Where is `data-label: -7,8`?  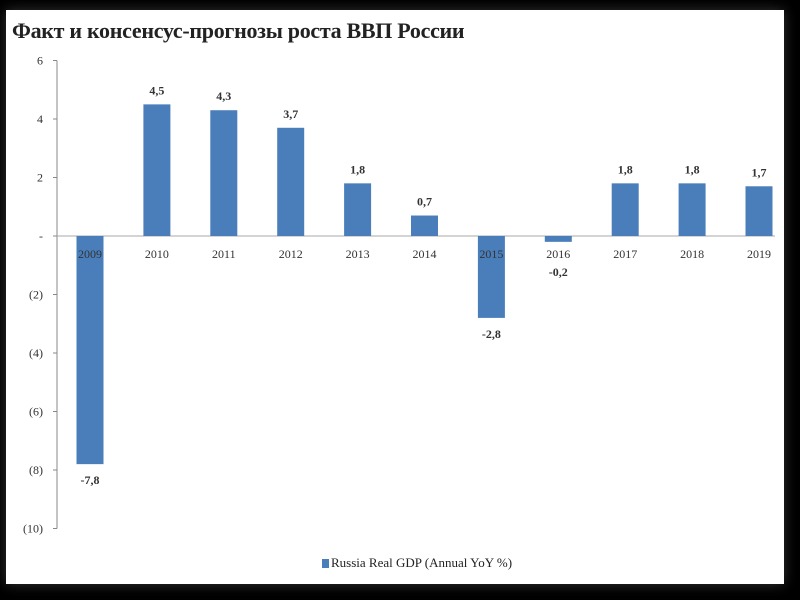 data-label: -7,8 is located at coordinates (90, 480).